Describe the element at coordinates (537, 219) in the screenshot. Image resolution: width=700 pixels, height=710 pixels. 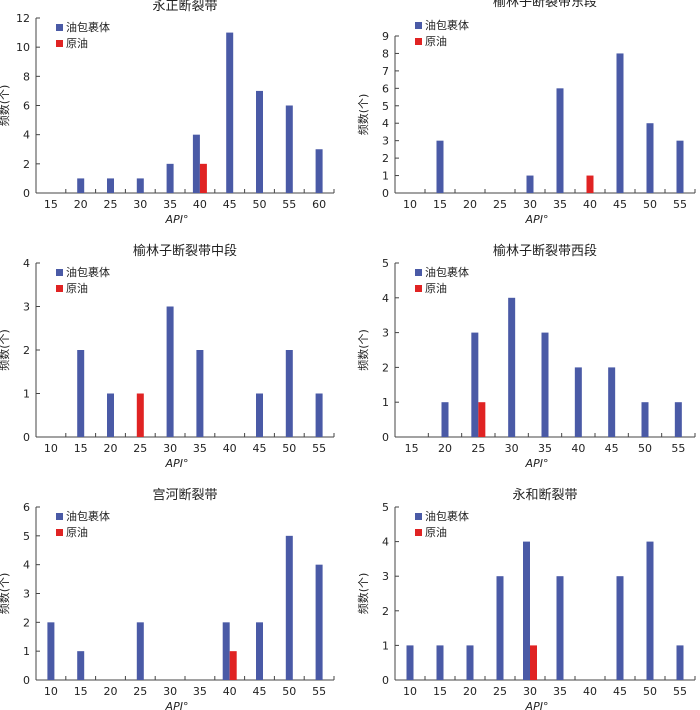
I see `x-axis-label: API°` at that location.